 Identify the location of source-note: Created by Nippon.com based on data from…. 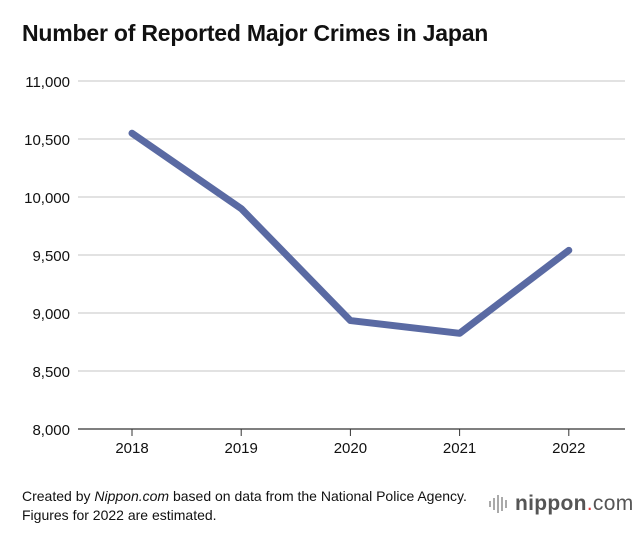
(252, 506).